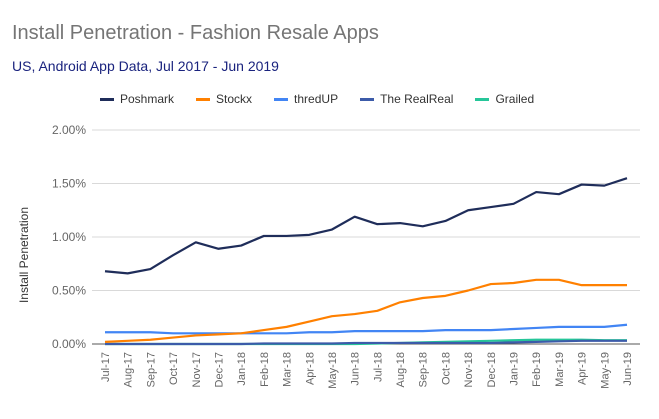  I want to click on x-tick-label: Oct-17, so click(174, 368).